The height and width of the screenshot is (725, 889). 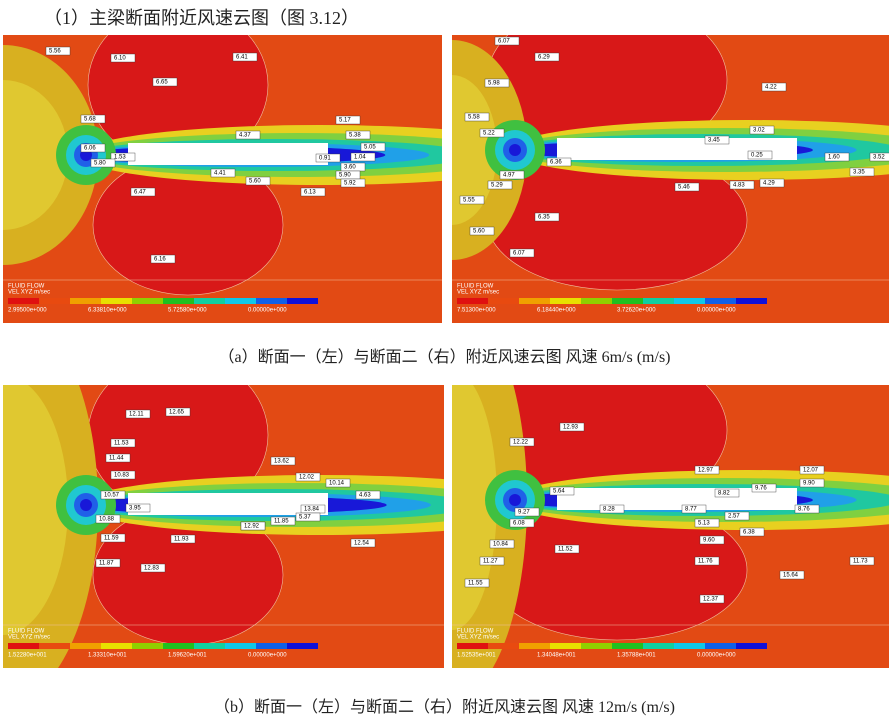 I want to click on value-label: 4.22, so click(x=771, y=88).